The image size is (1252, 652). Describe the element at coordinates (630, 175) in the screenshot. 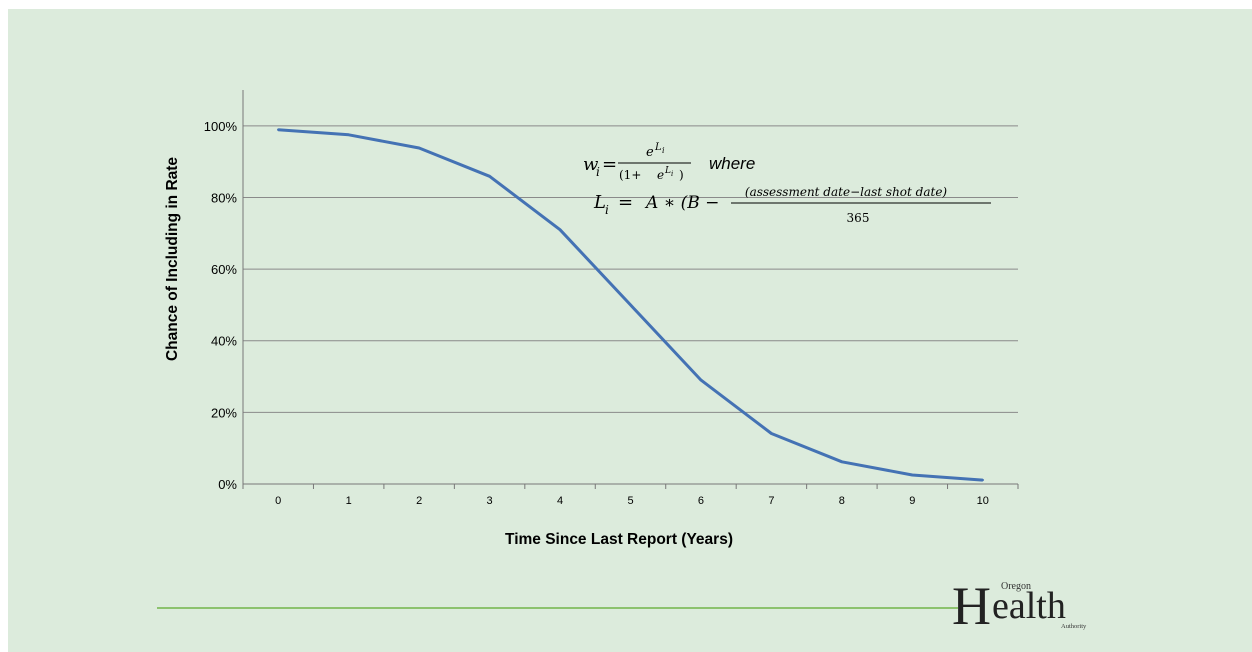

I see `formula-den-open: (1+` at that location.